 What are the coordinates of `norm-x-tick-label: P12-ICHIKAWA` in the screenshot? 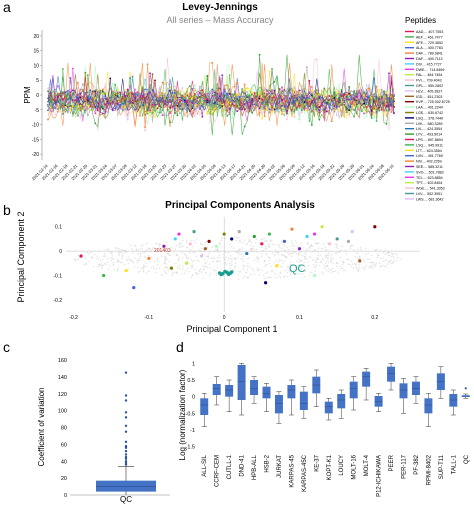 It's located at (380, 476).